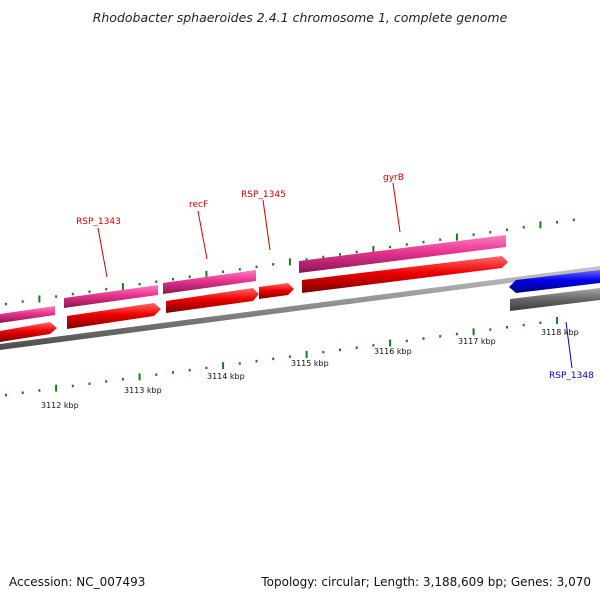  Describe the element at coordinates (554, 281) in the screenshot. I see `reverse-gene-arrow` at that location.